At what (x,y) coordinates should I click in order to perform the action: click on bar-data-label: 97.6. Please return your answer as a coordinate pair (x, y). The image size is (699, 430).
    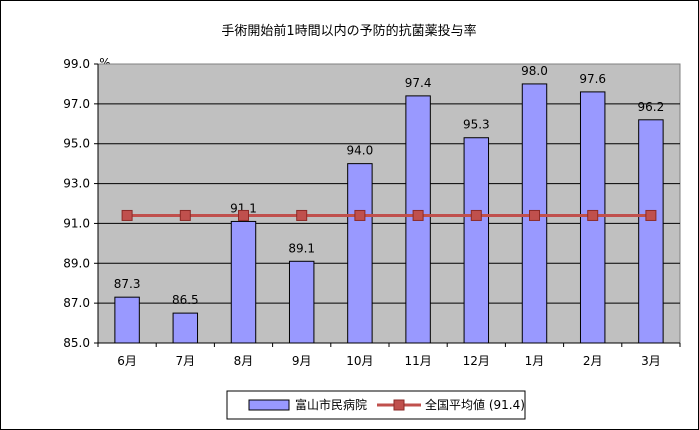
    Looking at the image, I should click on (592, 79).